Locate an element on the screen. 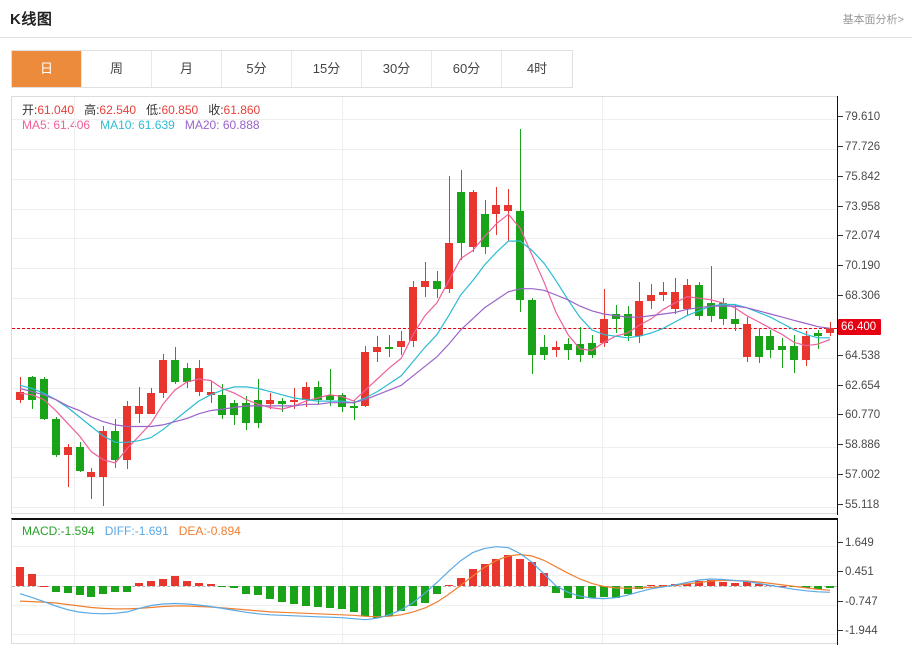 This screenshot has width=912, height=648. price-axis-tick: 79.610 is located at coordinates (859, 117).